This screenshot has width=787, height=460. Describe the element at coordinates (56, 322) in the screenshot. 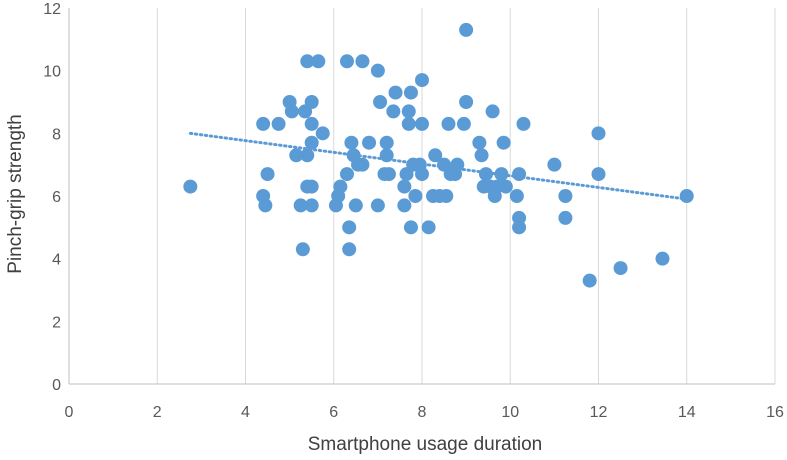

I see `y-tick-label: 2` at that location.